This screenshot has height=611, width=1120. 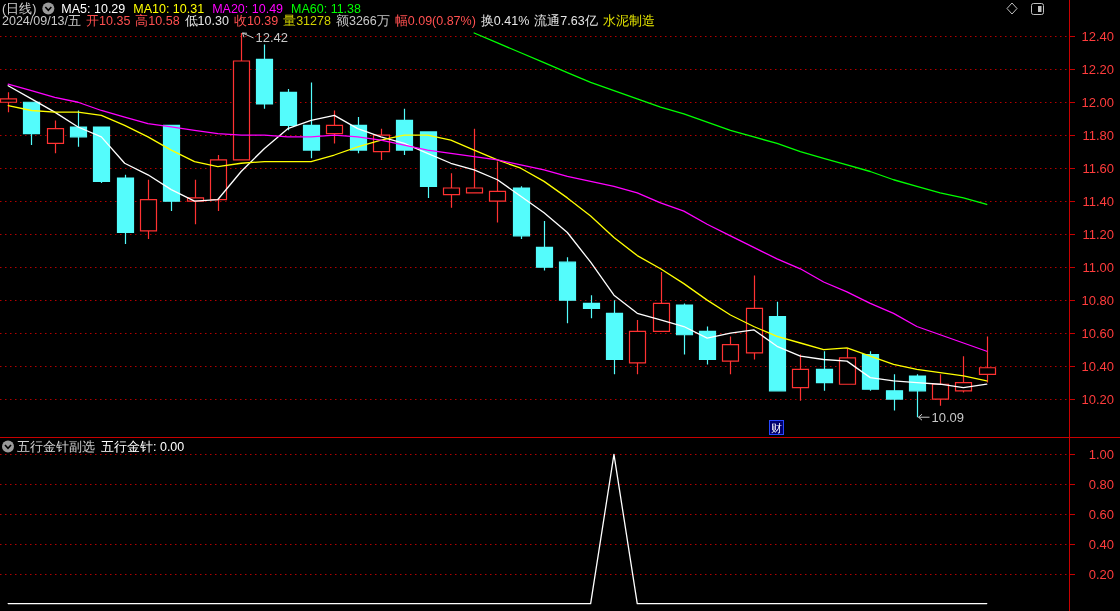 I want to click on y-tick-label: 0.20, so click(x=1101, y=574).